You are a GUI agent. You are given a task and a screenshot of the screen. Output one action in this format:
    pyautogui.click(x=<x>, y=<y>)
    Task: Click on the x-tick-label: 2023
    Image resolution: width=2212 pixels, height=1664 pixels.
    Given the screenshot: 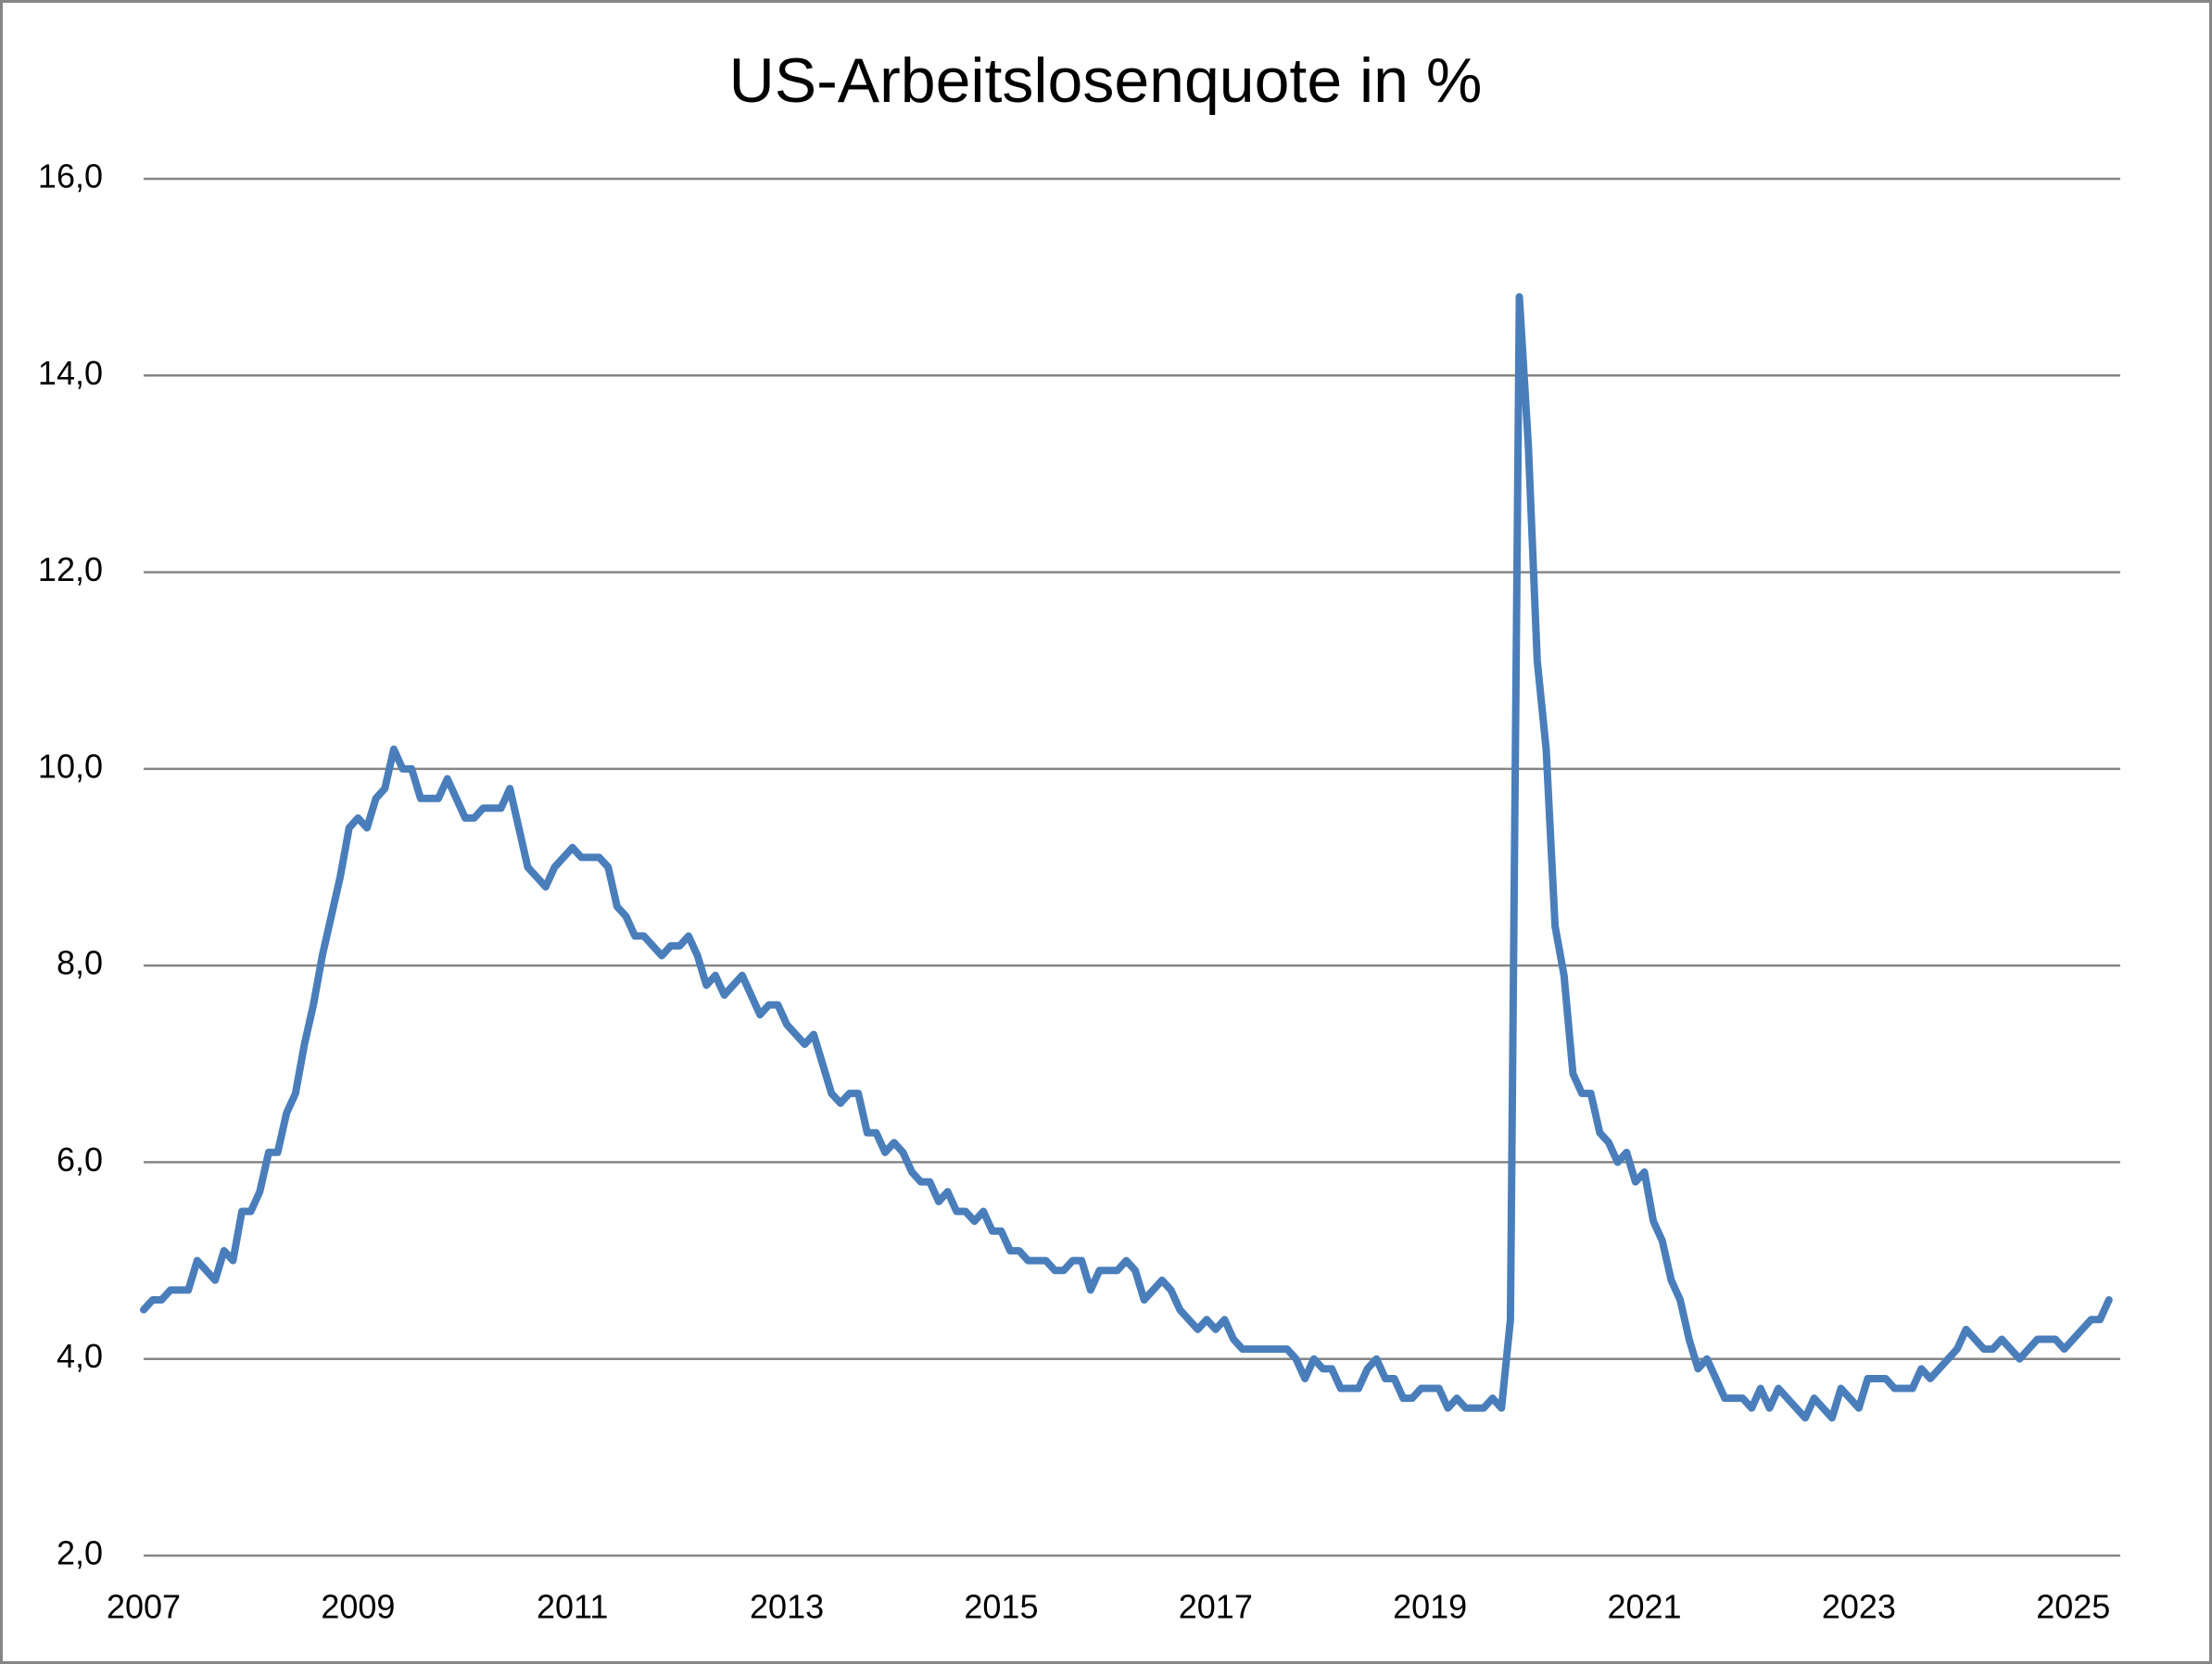 What is the action you would take?
    pyautogui.click(x=1859, y=1607)
    